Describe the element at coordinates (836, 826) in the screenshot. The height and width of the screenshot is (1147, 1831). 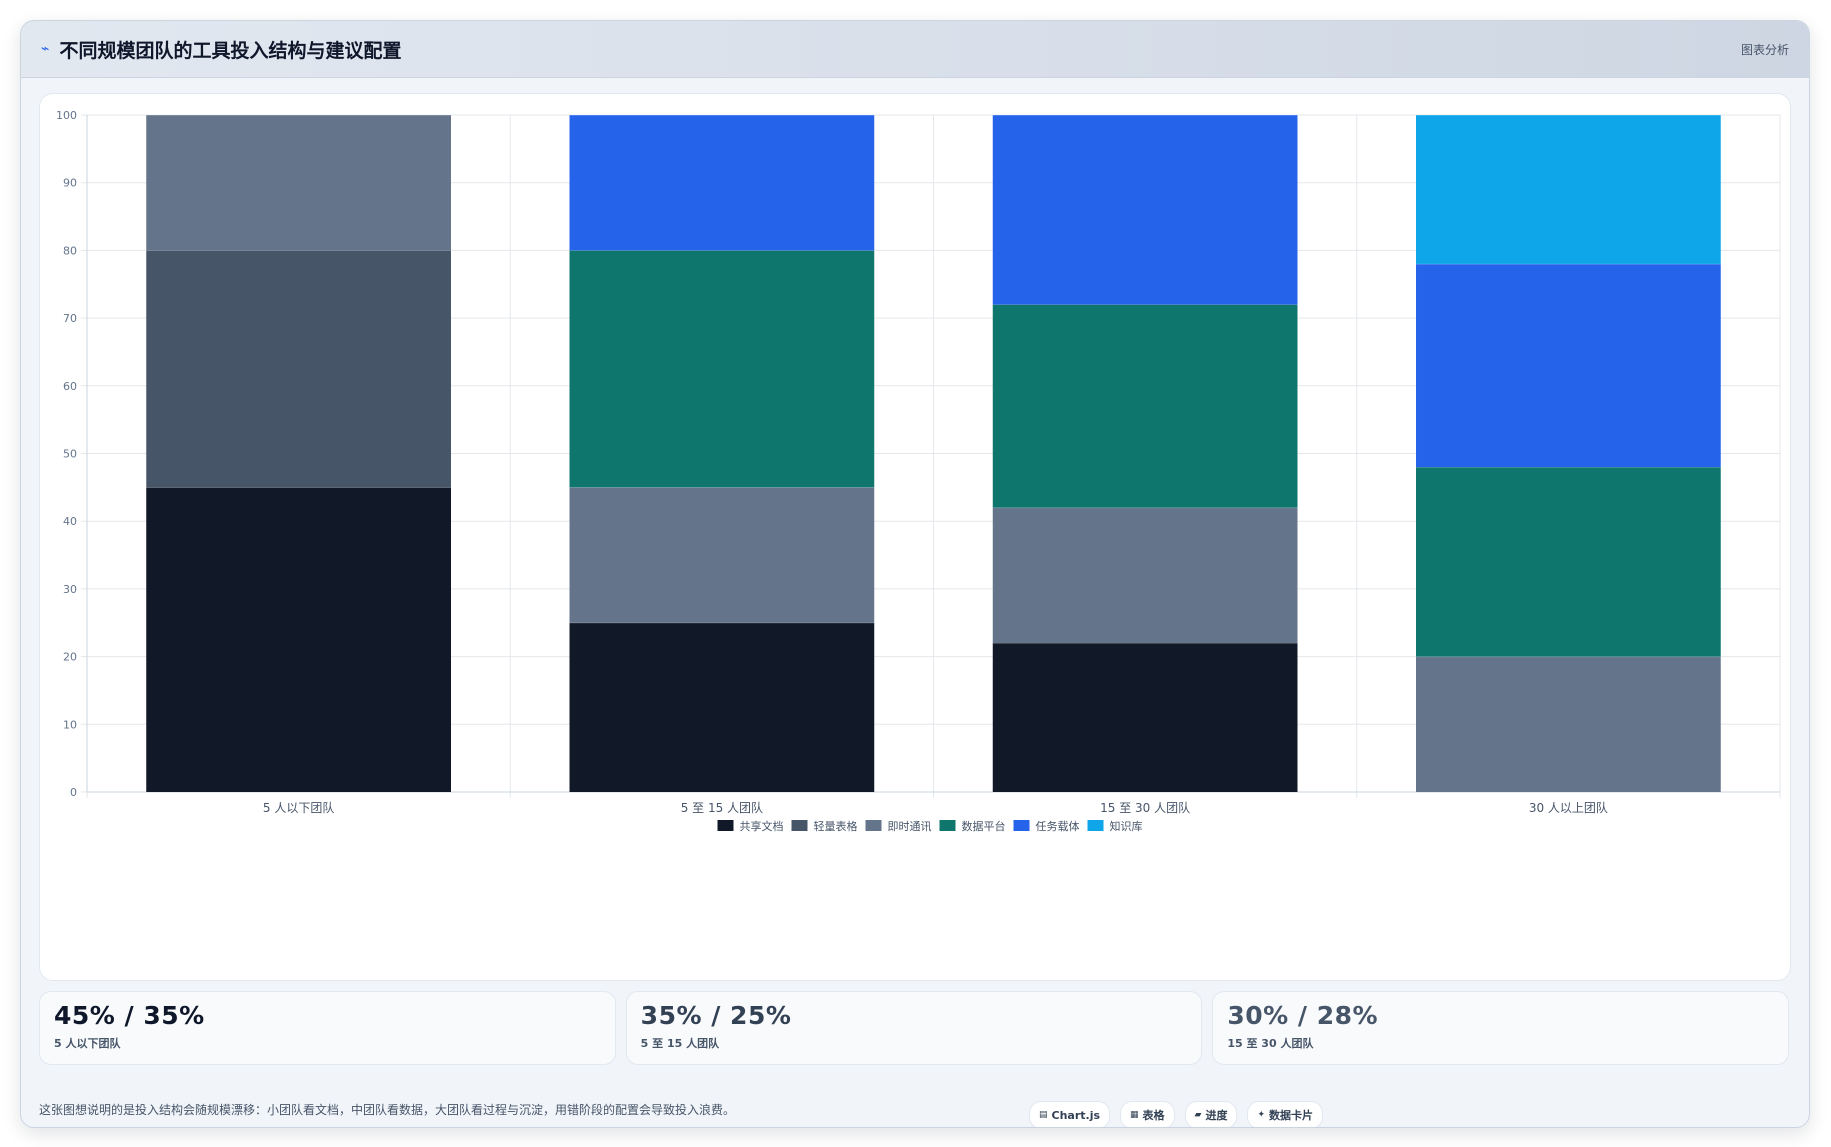
I see `legend-label: 轻量表格` at that location.